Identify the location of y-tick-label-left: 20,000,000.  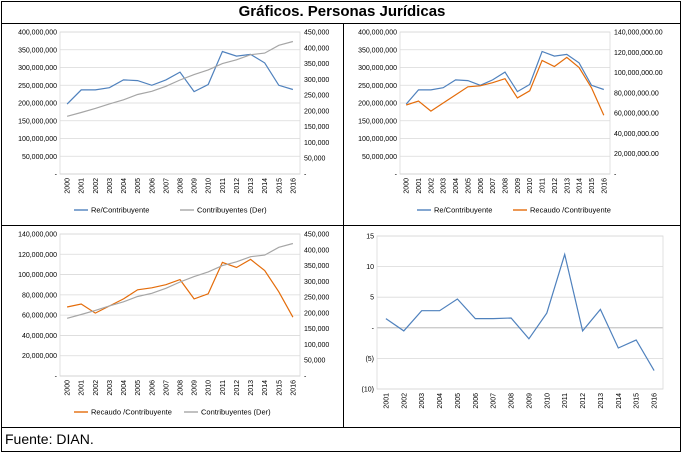
(39, 356).